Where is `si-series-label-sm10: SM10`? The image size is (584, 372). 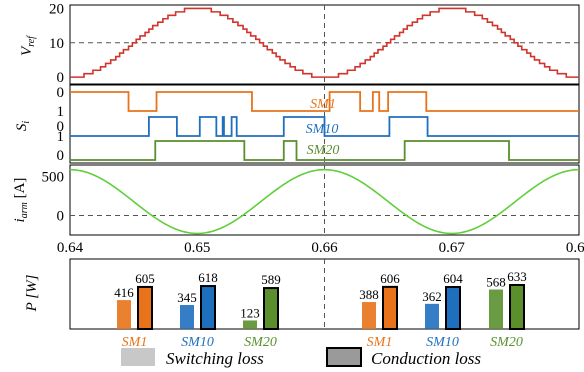 si-series-label-sm10: SM10 is located at coordinates (322, 129).